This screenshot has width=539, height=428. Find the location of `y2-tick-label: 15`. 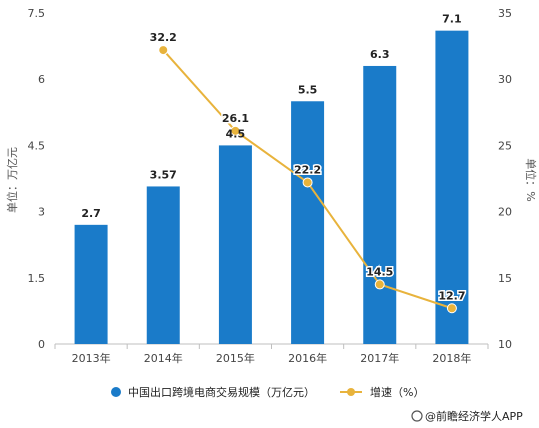

y2-tick-label: 15 is located at coordinates (505, 278).